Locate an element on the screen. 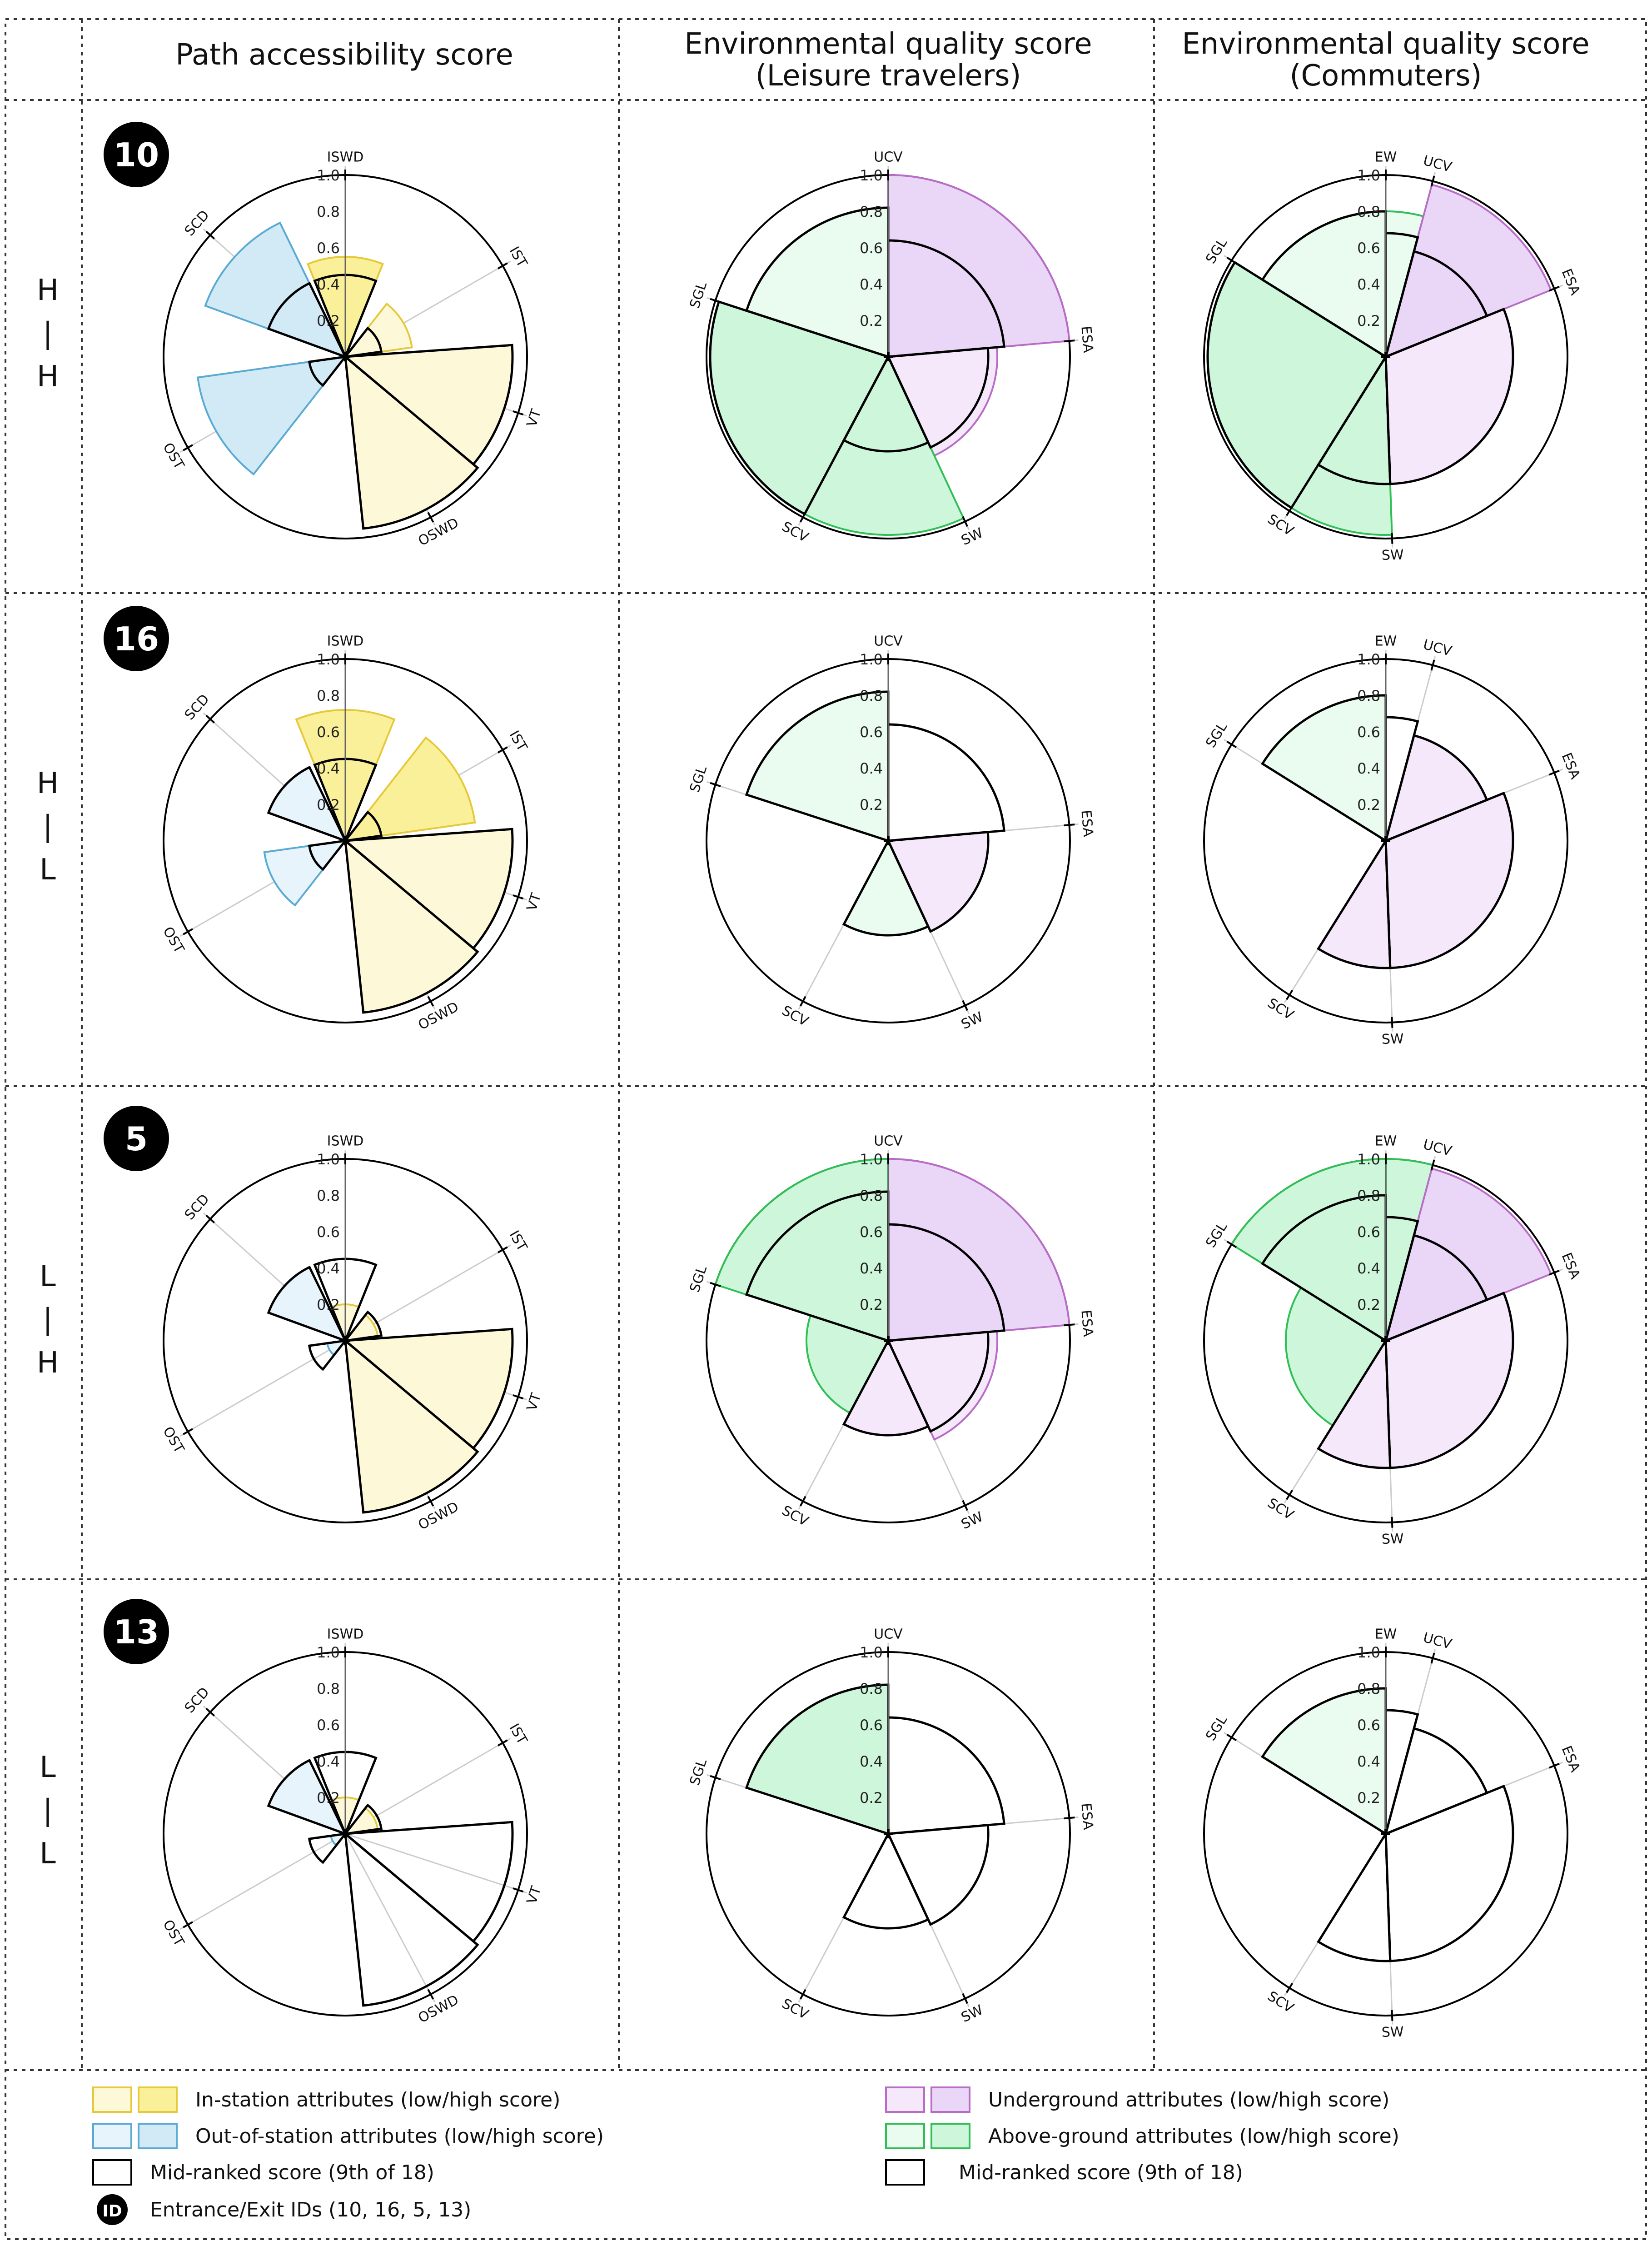 Image resolution: width=1652 pixels, height=2251 pixels. polar-chart-13-commuters: 0.2 0.4 0.6 0.8 1.0 EW UCV ESA SW SCV SGL is located at coordinates (1393, 1834).